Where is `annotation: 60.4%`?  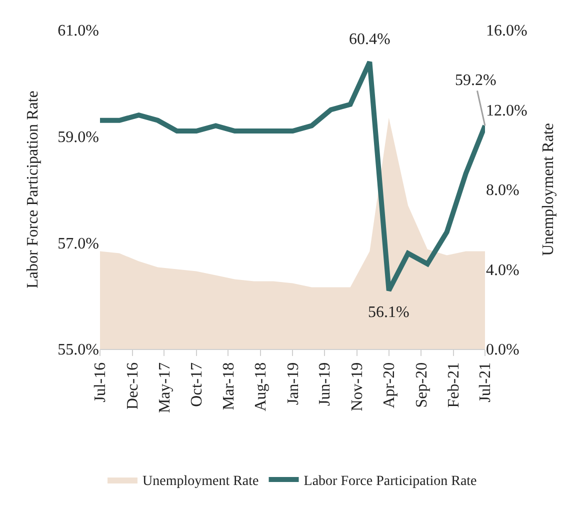
annotation: 60.4% is located at coordinates (369, 39).